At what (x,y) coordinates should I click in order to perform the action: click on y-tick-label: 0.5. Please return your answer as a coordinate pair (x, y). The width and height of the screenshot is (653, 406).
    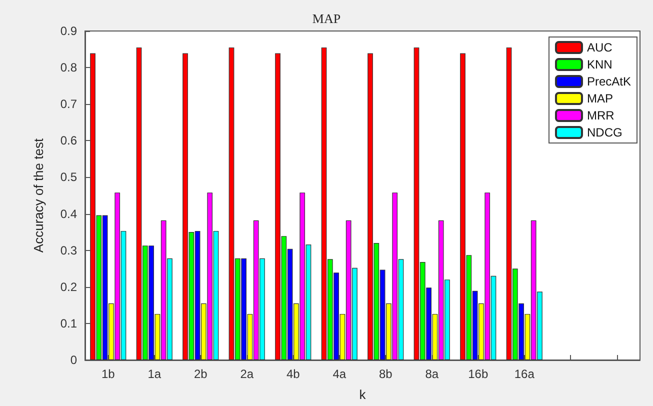
    Looking at the image, I should click on (69, 177).